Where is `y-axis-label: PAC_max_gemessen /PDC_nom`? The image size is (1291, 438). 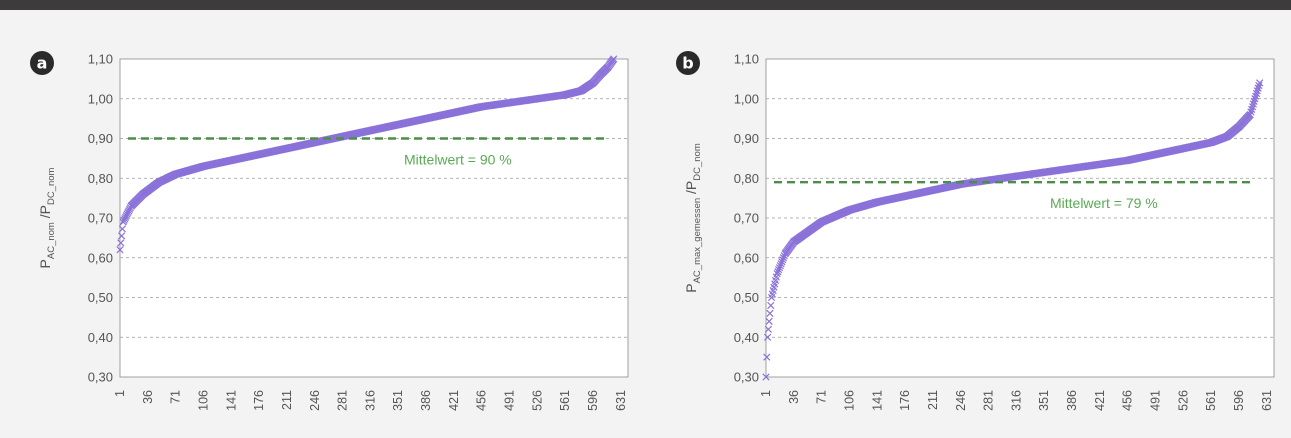 y-axis-label: PAC_max_gemessen /PDC_nom is located at coordinates (693, 218).